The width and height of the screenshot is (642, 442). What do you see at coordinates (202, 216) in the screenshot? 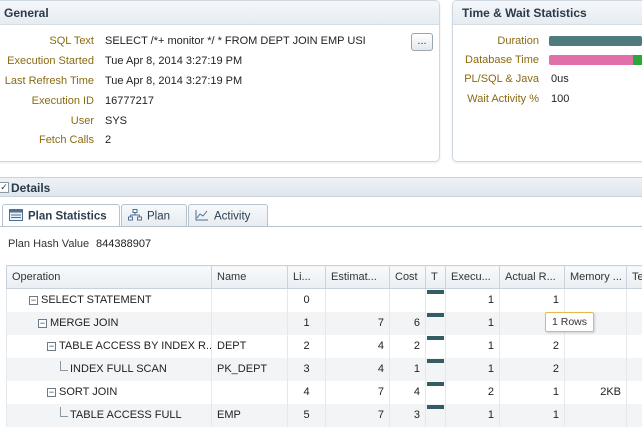
I see `activity-chart-icon` at bounding box center [202, 216].